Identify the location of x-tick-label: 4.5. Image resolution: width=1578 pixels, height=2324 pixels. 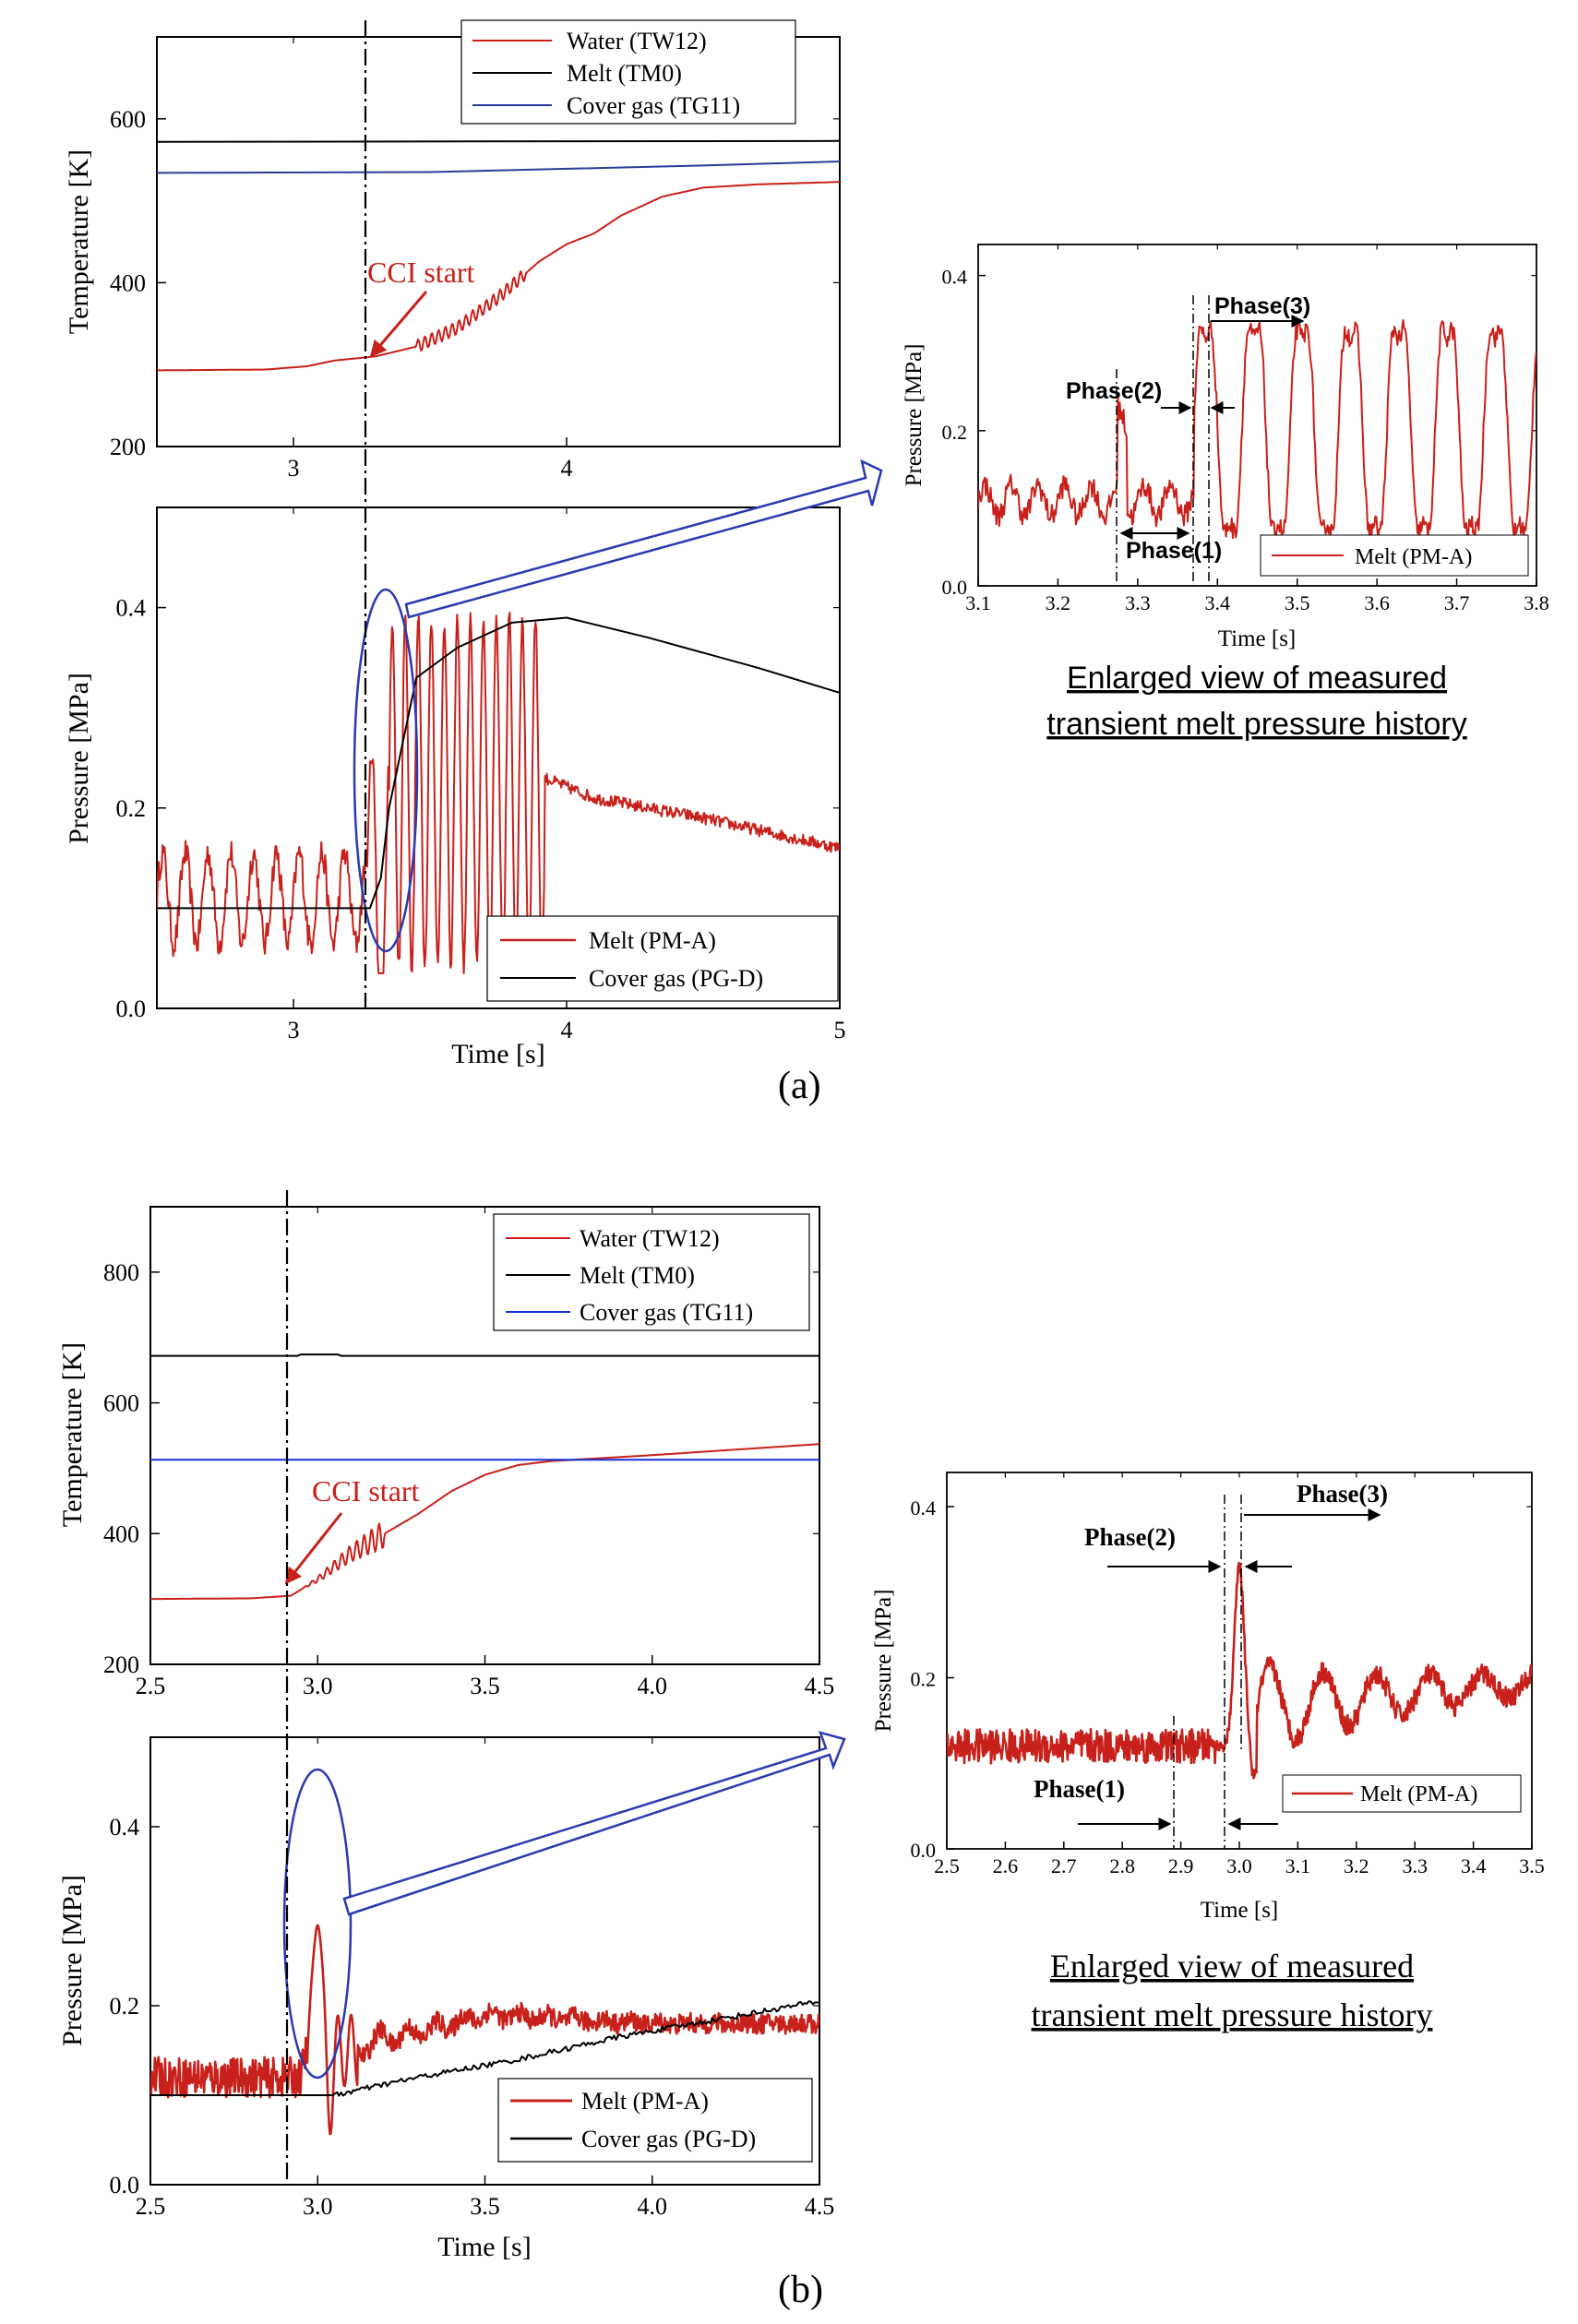
(820, 1686).